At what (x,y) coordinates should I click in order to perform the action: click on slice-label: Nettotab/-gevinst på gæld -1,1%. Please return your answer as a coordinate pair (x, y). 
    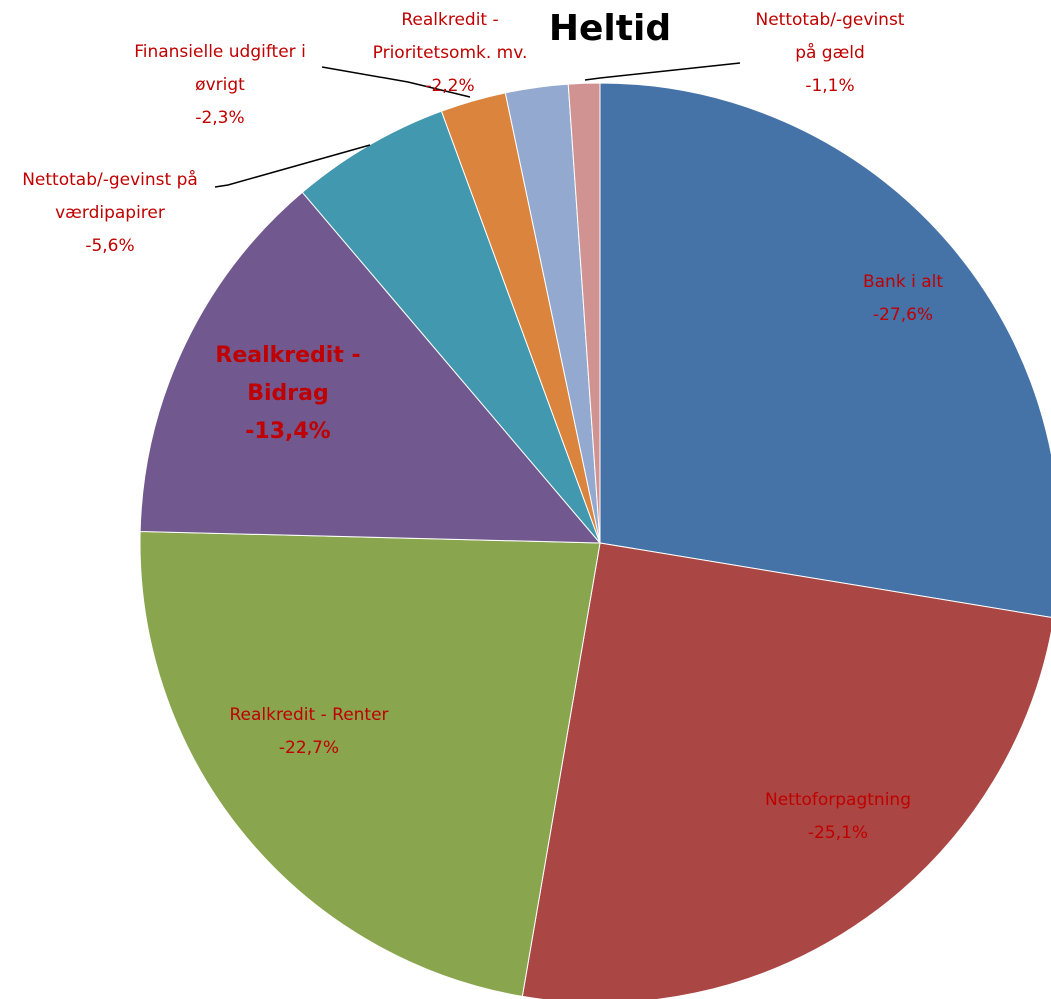
    Looking at the image, I should click on (830, 53).